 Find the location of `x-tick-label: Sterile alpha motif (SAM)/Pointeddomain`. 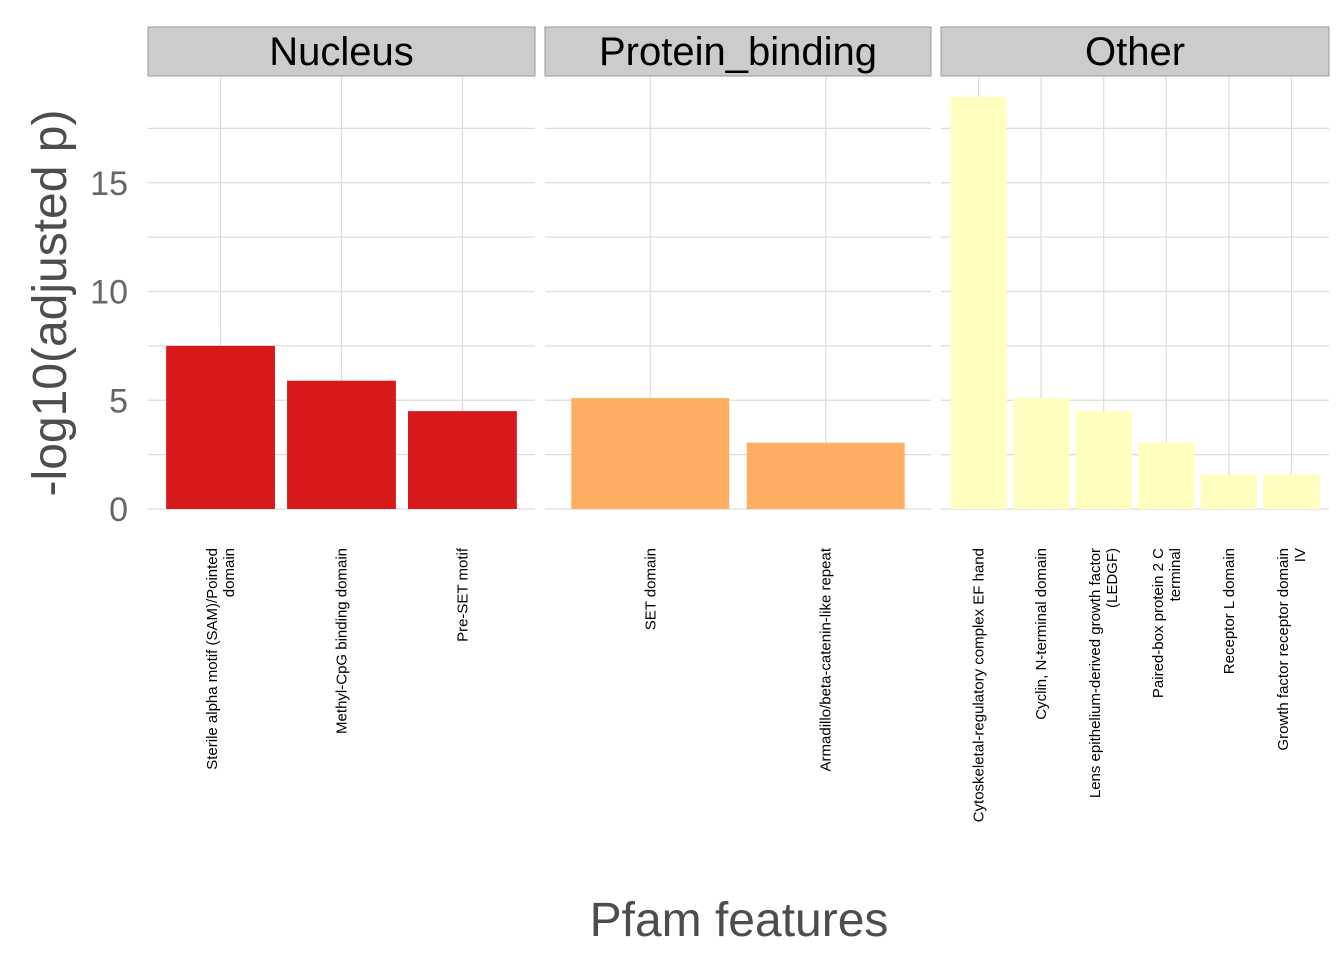

x-tick-label: Sterile alpha motif (SAM)/Pointeddomain is located at coordinates (221, 659).